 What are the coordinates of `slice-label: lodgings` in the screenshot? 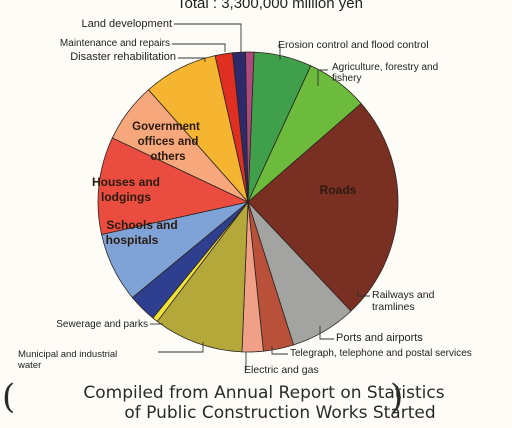 It's located at (126, 197).